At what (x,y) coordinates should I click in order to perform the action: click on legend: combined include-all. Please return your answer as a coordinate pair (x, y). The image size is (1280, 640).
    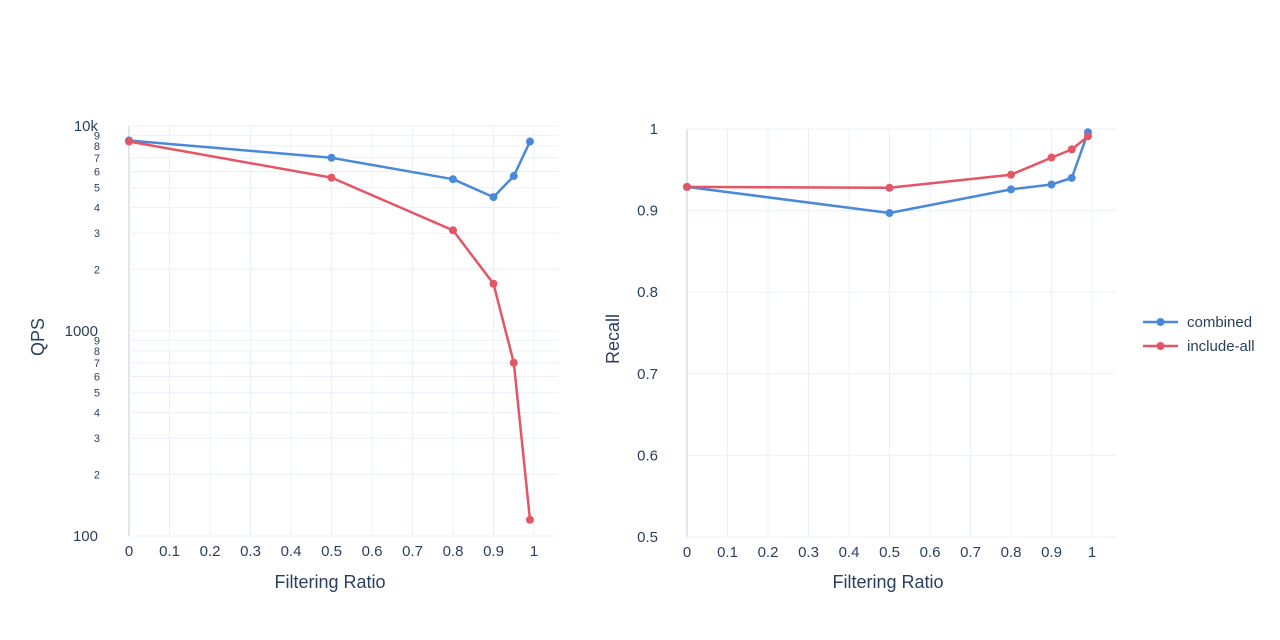
    Looking at the image, I should click on (1199, 334).